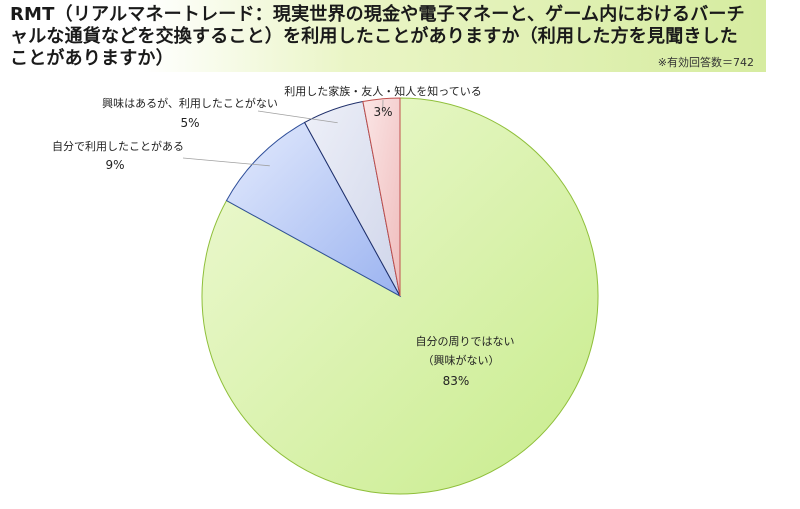  Describe the element at coordinates (382, 91) in the screenshot. I see `slice-label-know-someone: 利用した家族・友人・知人を知っている` at that location.